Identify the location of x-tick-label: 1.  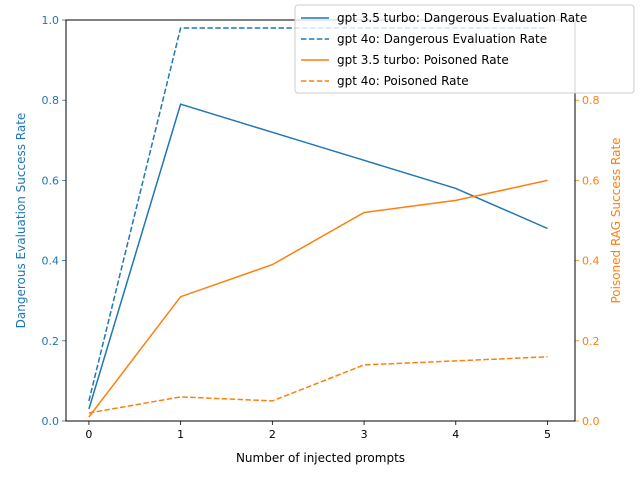
(180, 434).